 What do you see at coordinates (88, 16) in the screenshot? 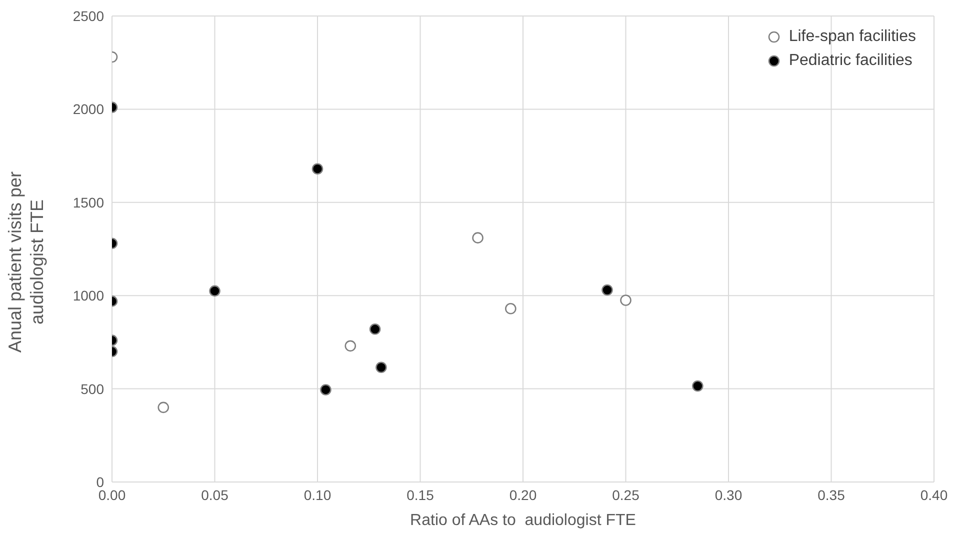
I see `y-tick-label: 2500` at bounding box center [88, 16].